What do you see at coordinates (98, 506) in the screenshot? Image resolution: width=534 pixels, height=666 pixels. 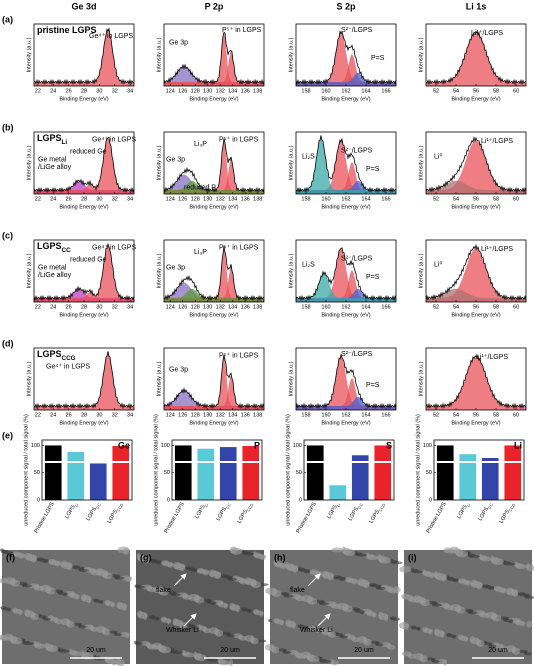 I see `category-label-part: CC` at bounding box center [98, 506].